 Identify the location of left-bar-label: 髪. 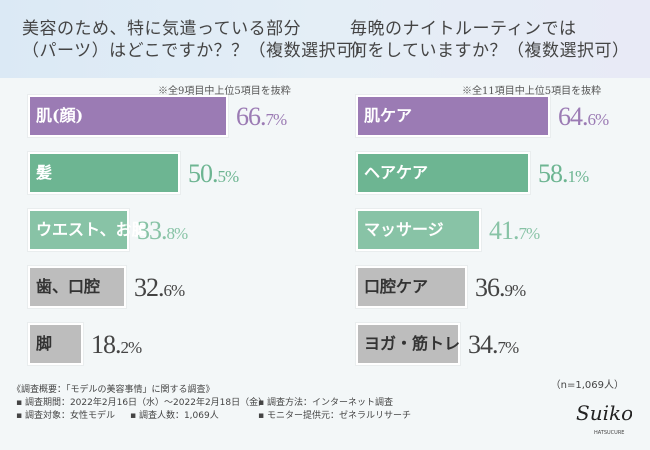
(44, 172).